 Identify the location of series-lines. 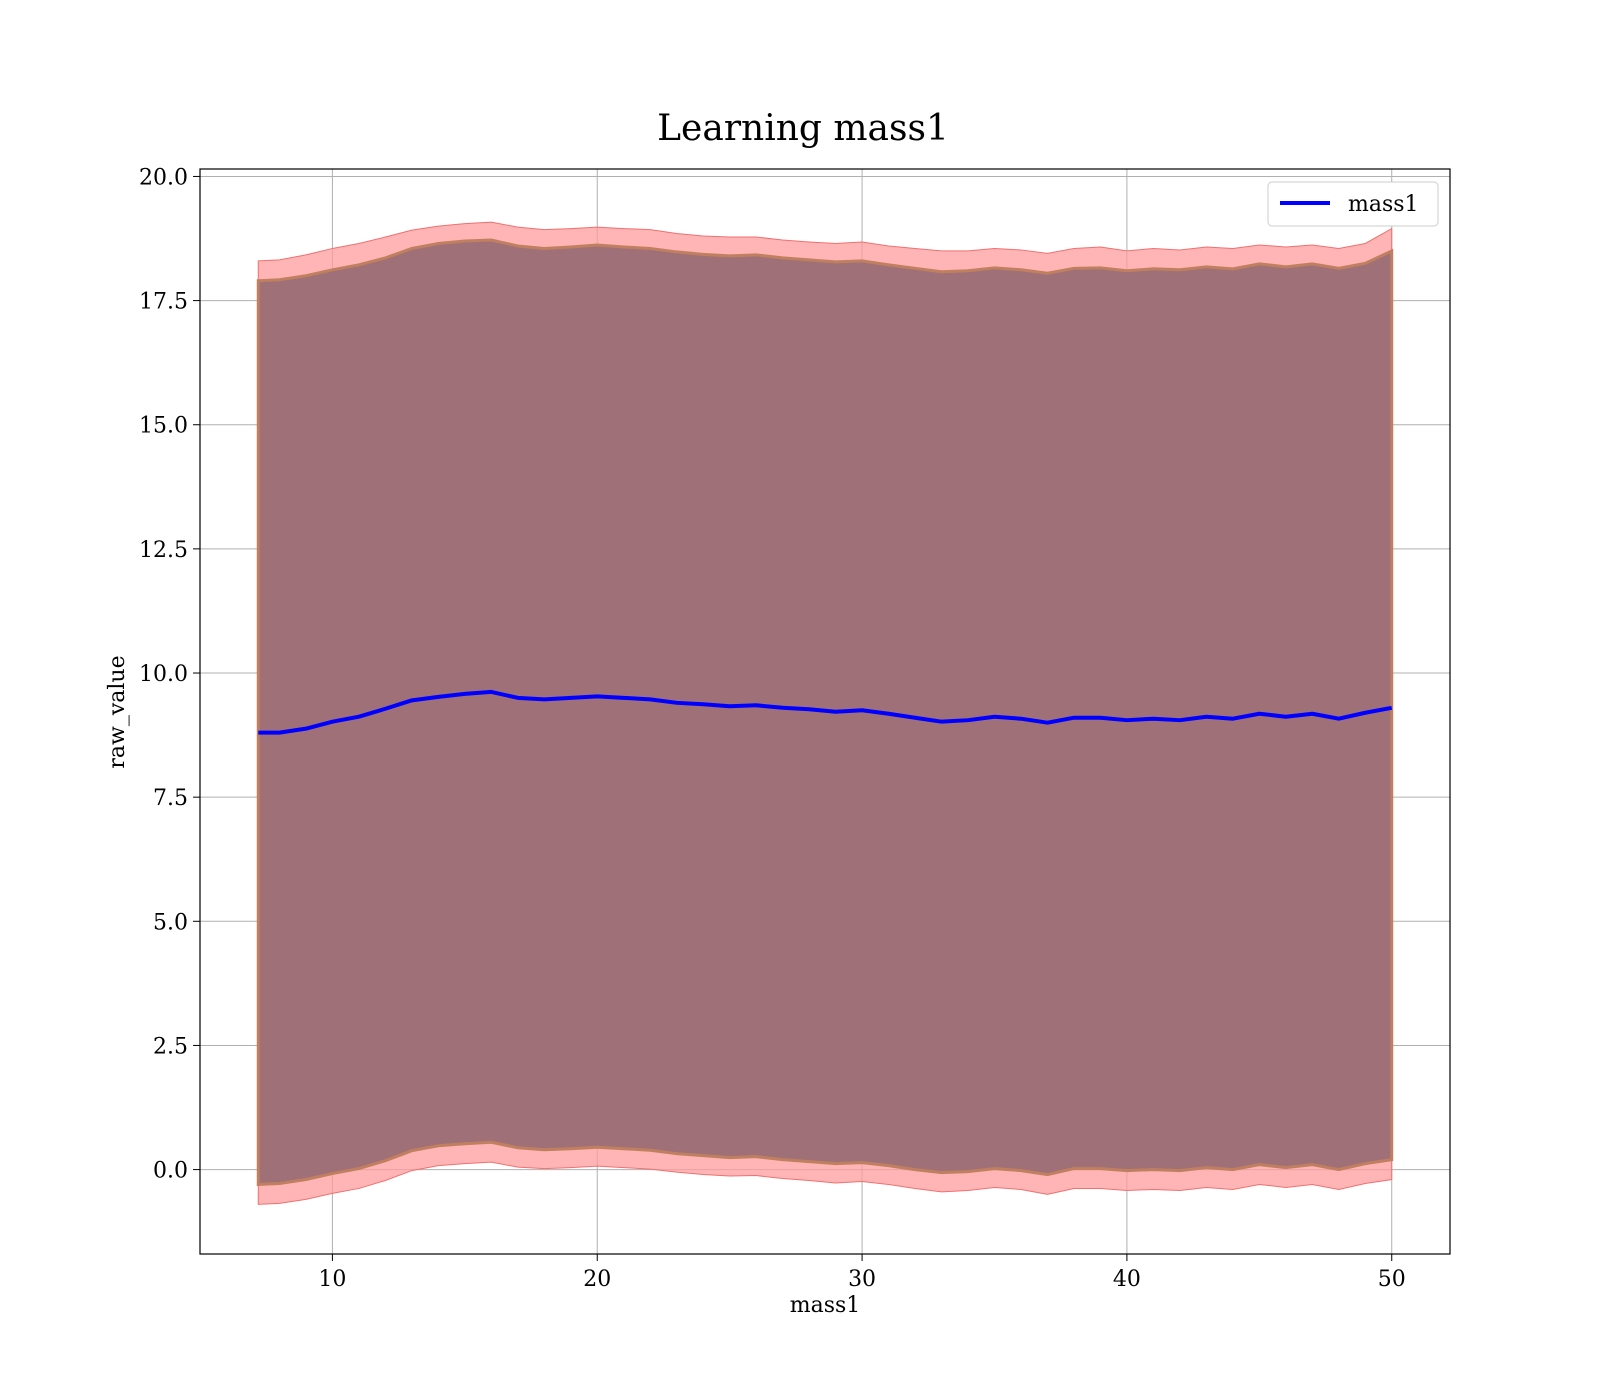
(825, 712).